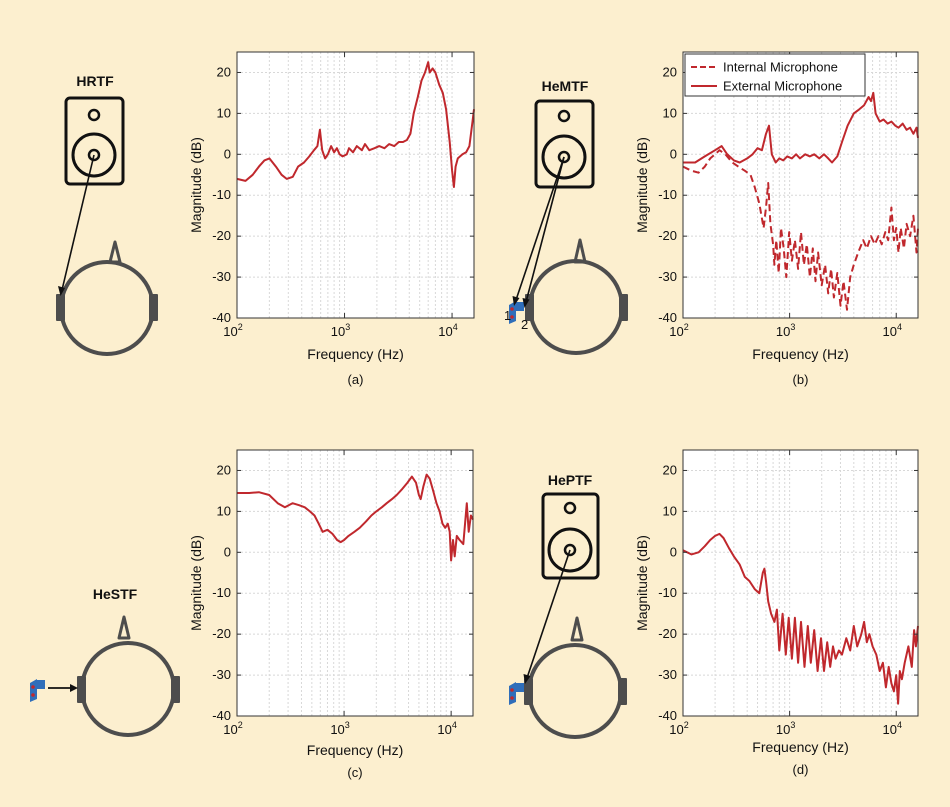 This screenshot has height=807, width=950. I want to click on mic-number-1: 1, so click(507, 315).